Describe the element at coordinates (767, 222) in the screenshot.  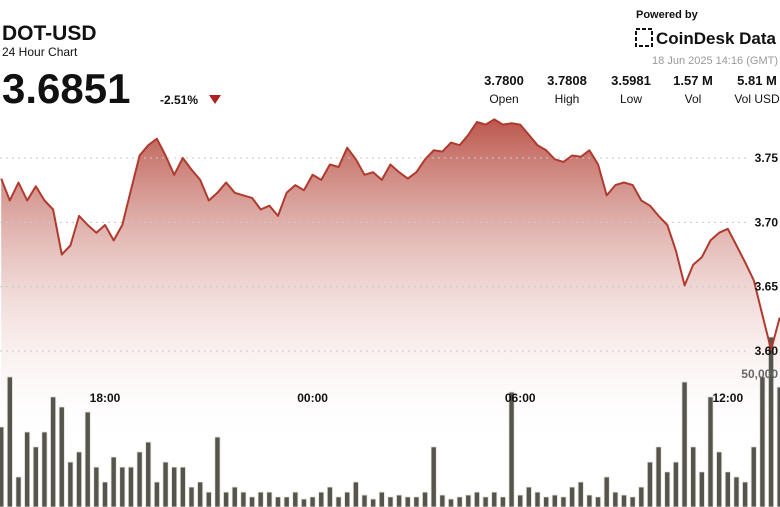
I see `y-tick-label: 3.70` at that location.